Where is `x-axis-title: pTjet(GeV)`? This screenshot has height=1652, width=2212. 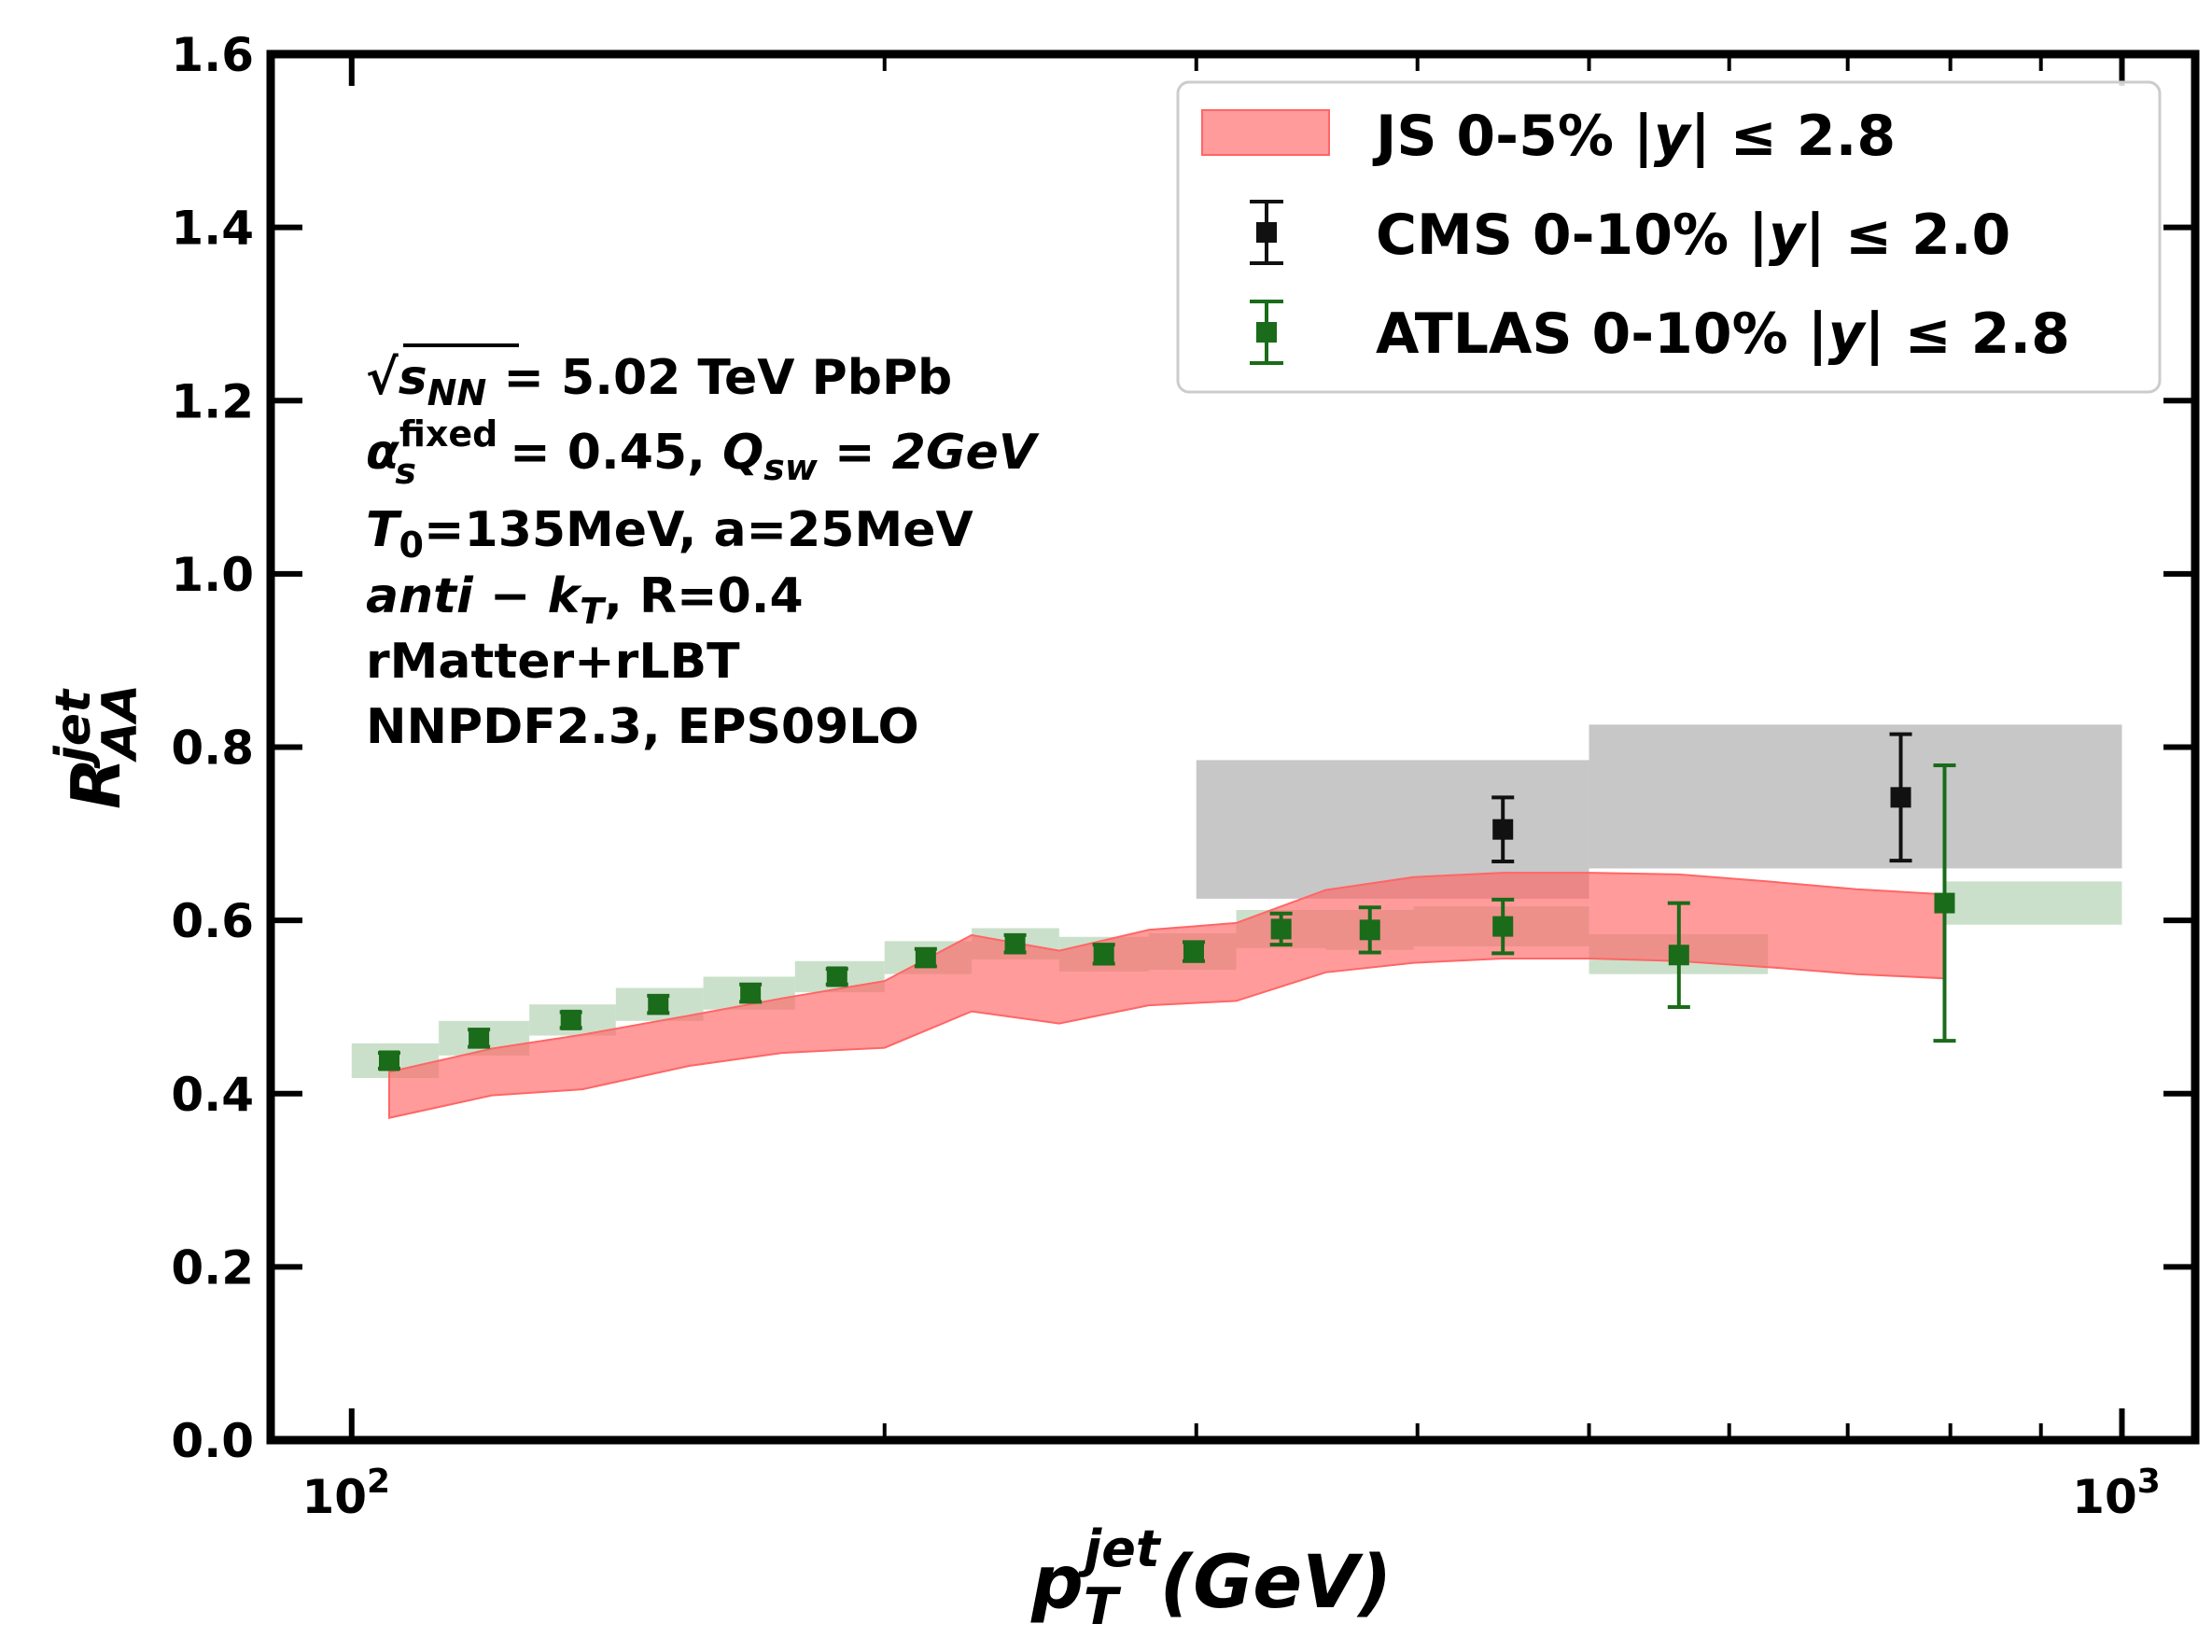 x-axis-title: pTjet(GeV) is located at coordinates (1211, 1577).